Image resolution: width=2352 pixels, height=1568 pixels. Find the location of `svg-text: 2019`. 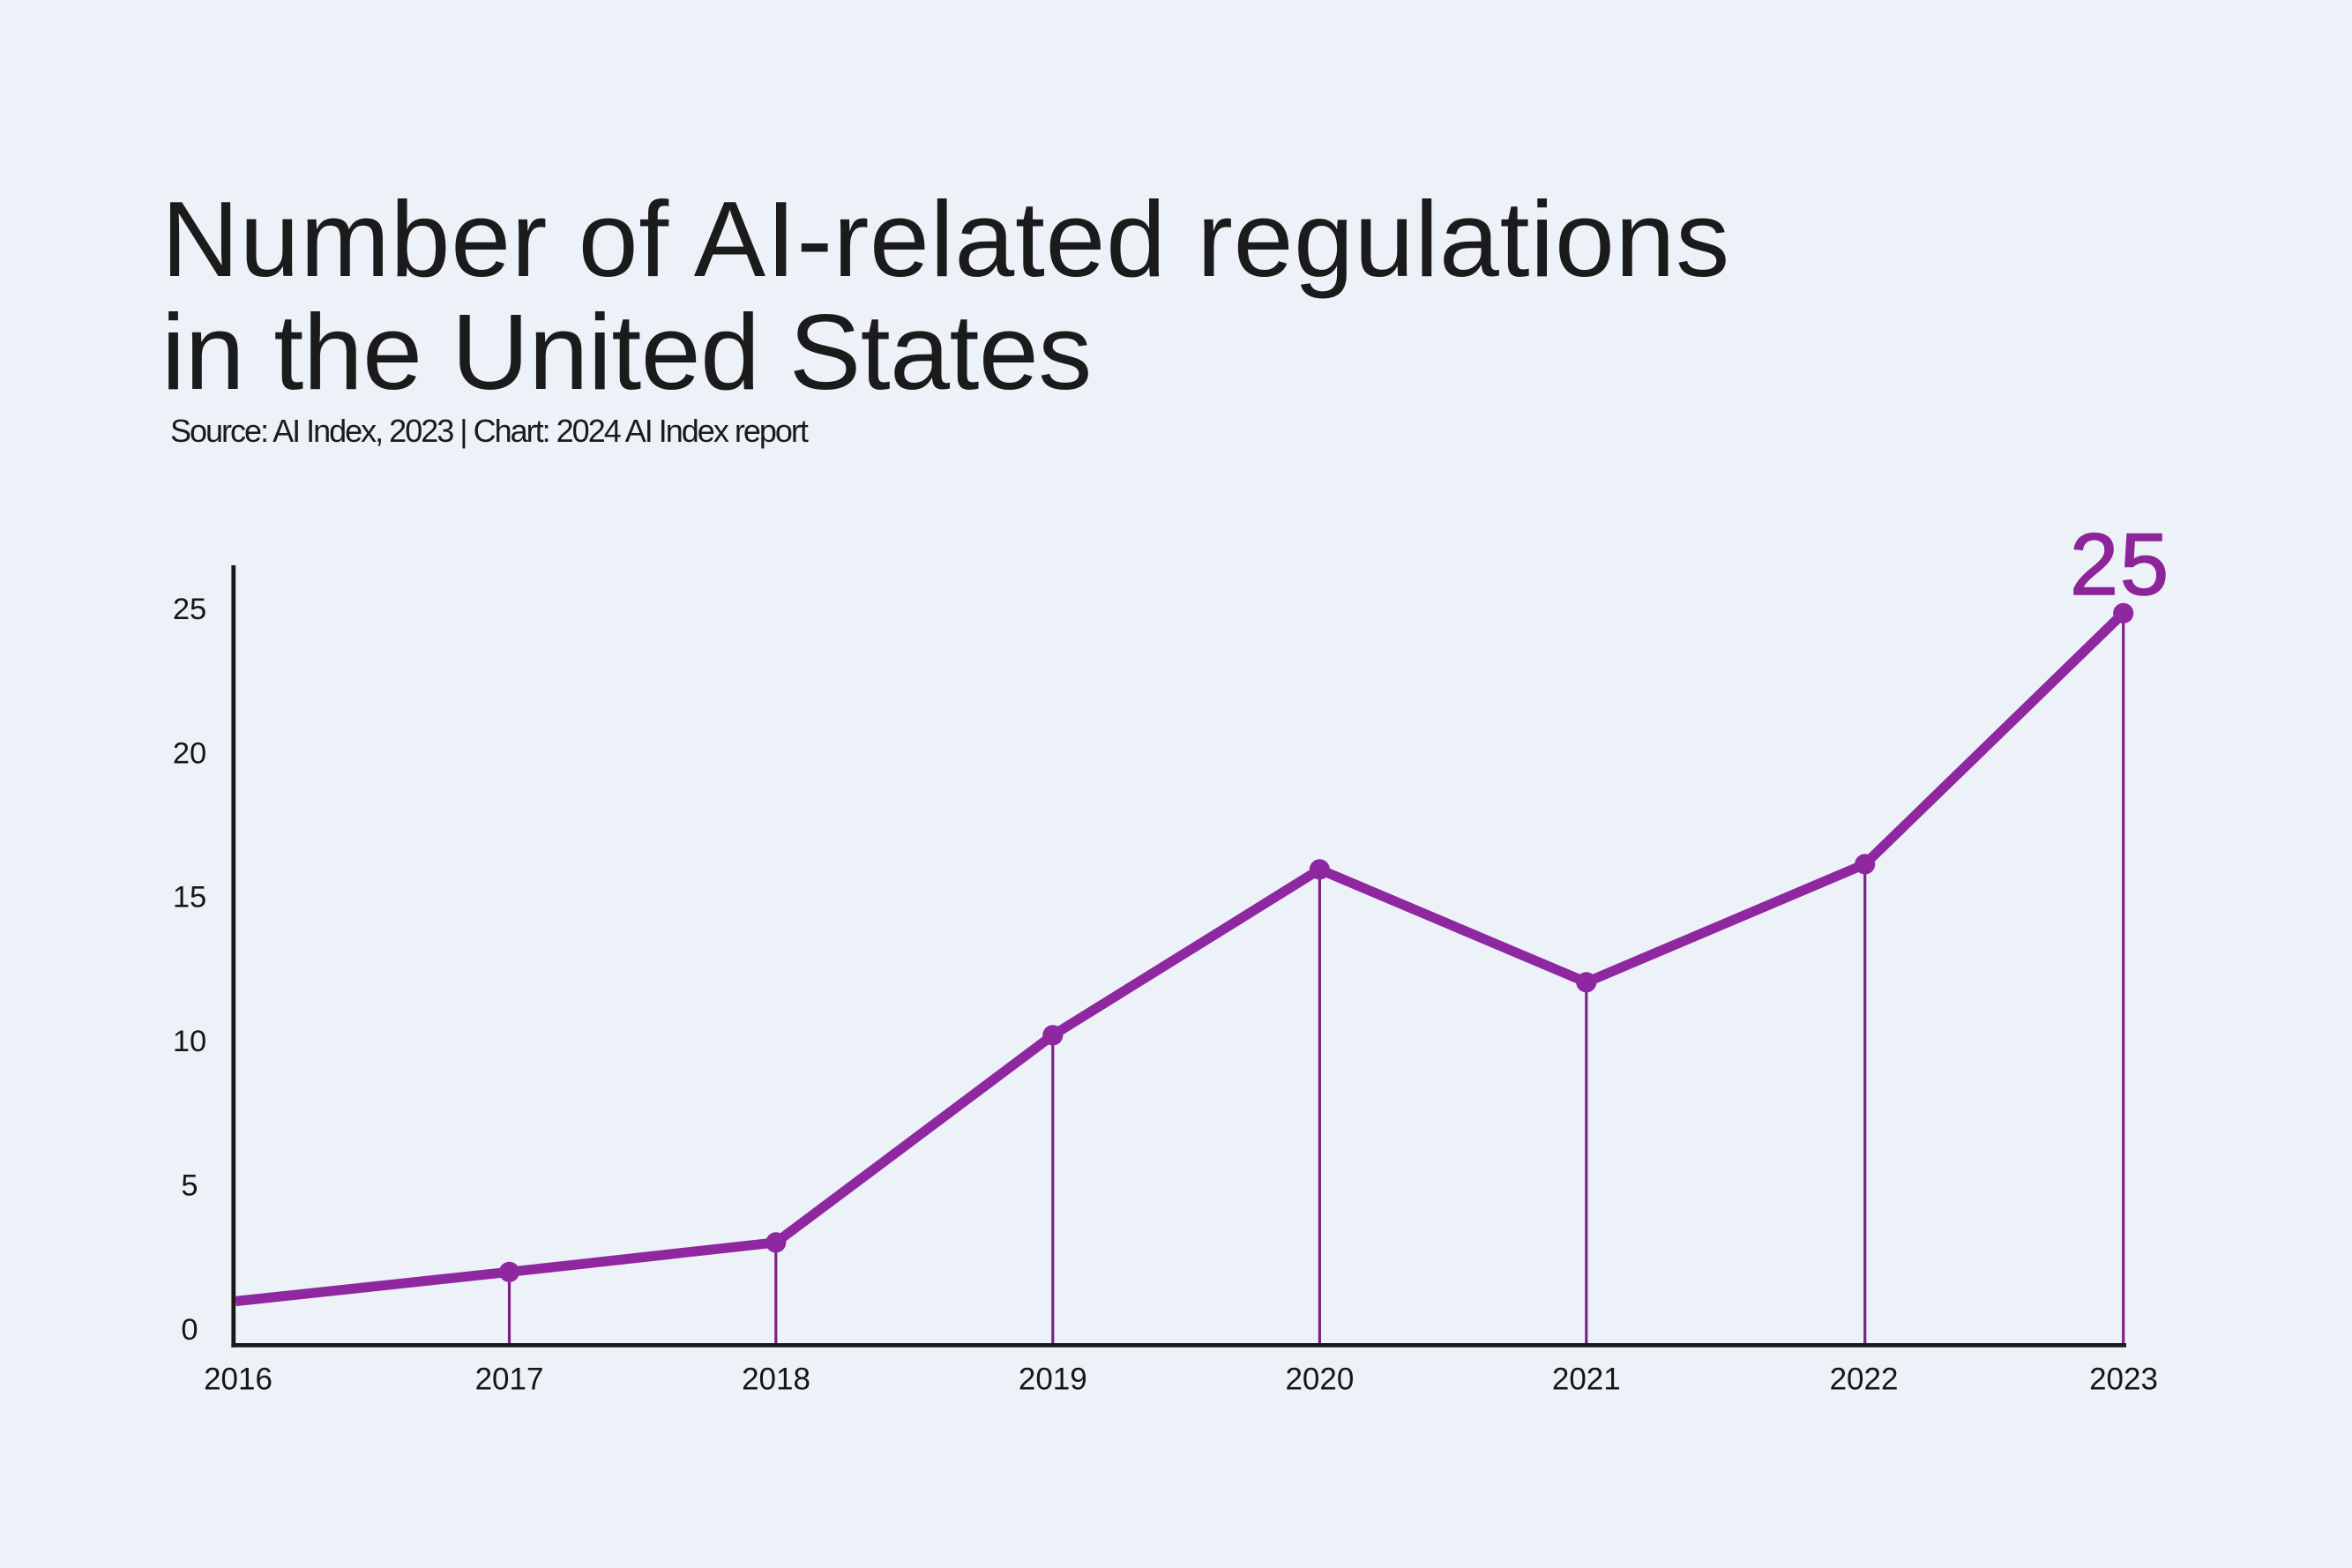

svg-text: 2019 is located at coordinates (1053, 1380).